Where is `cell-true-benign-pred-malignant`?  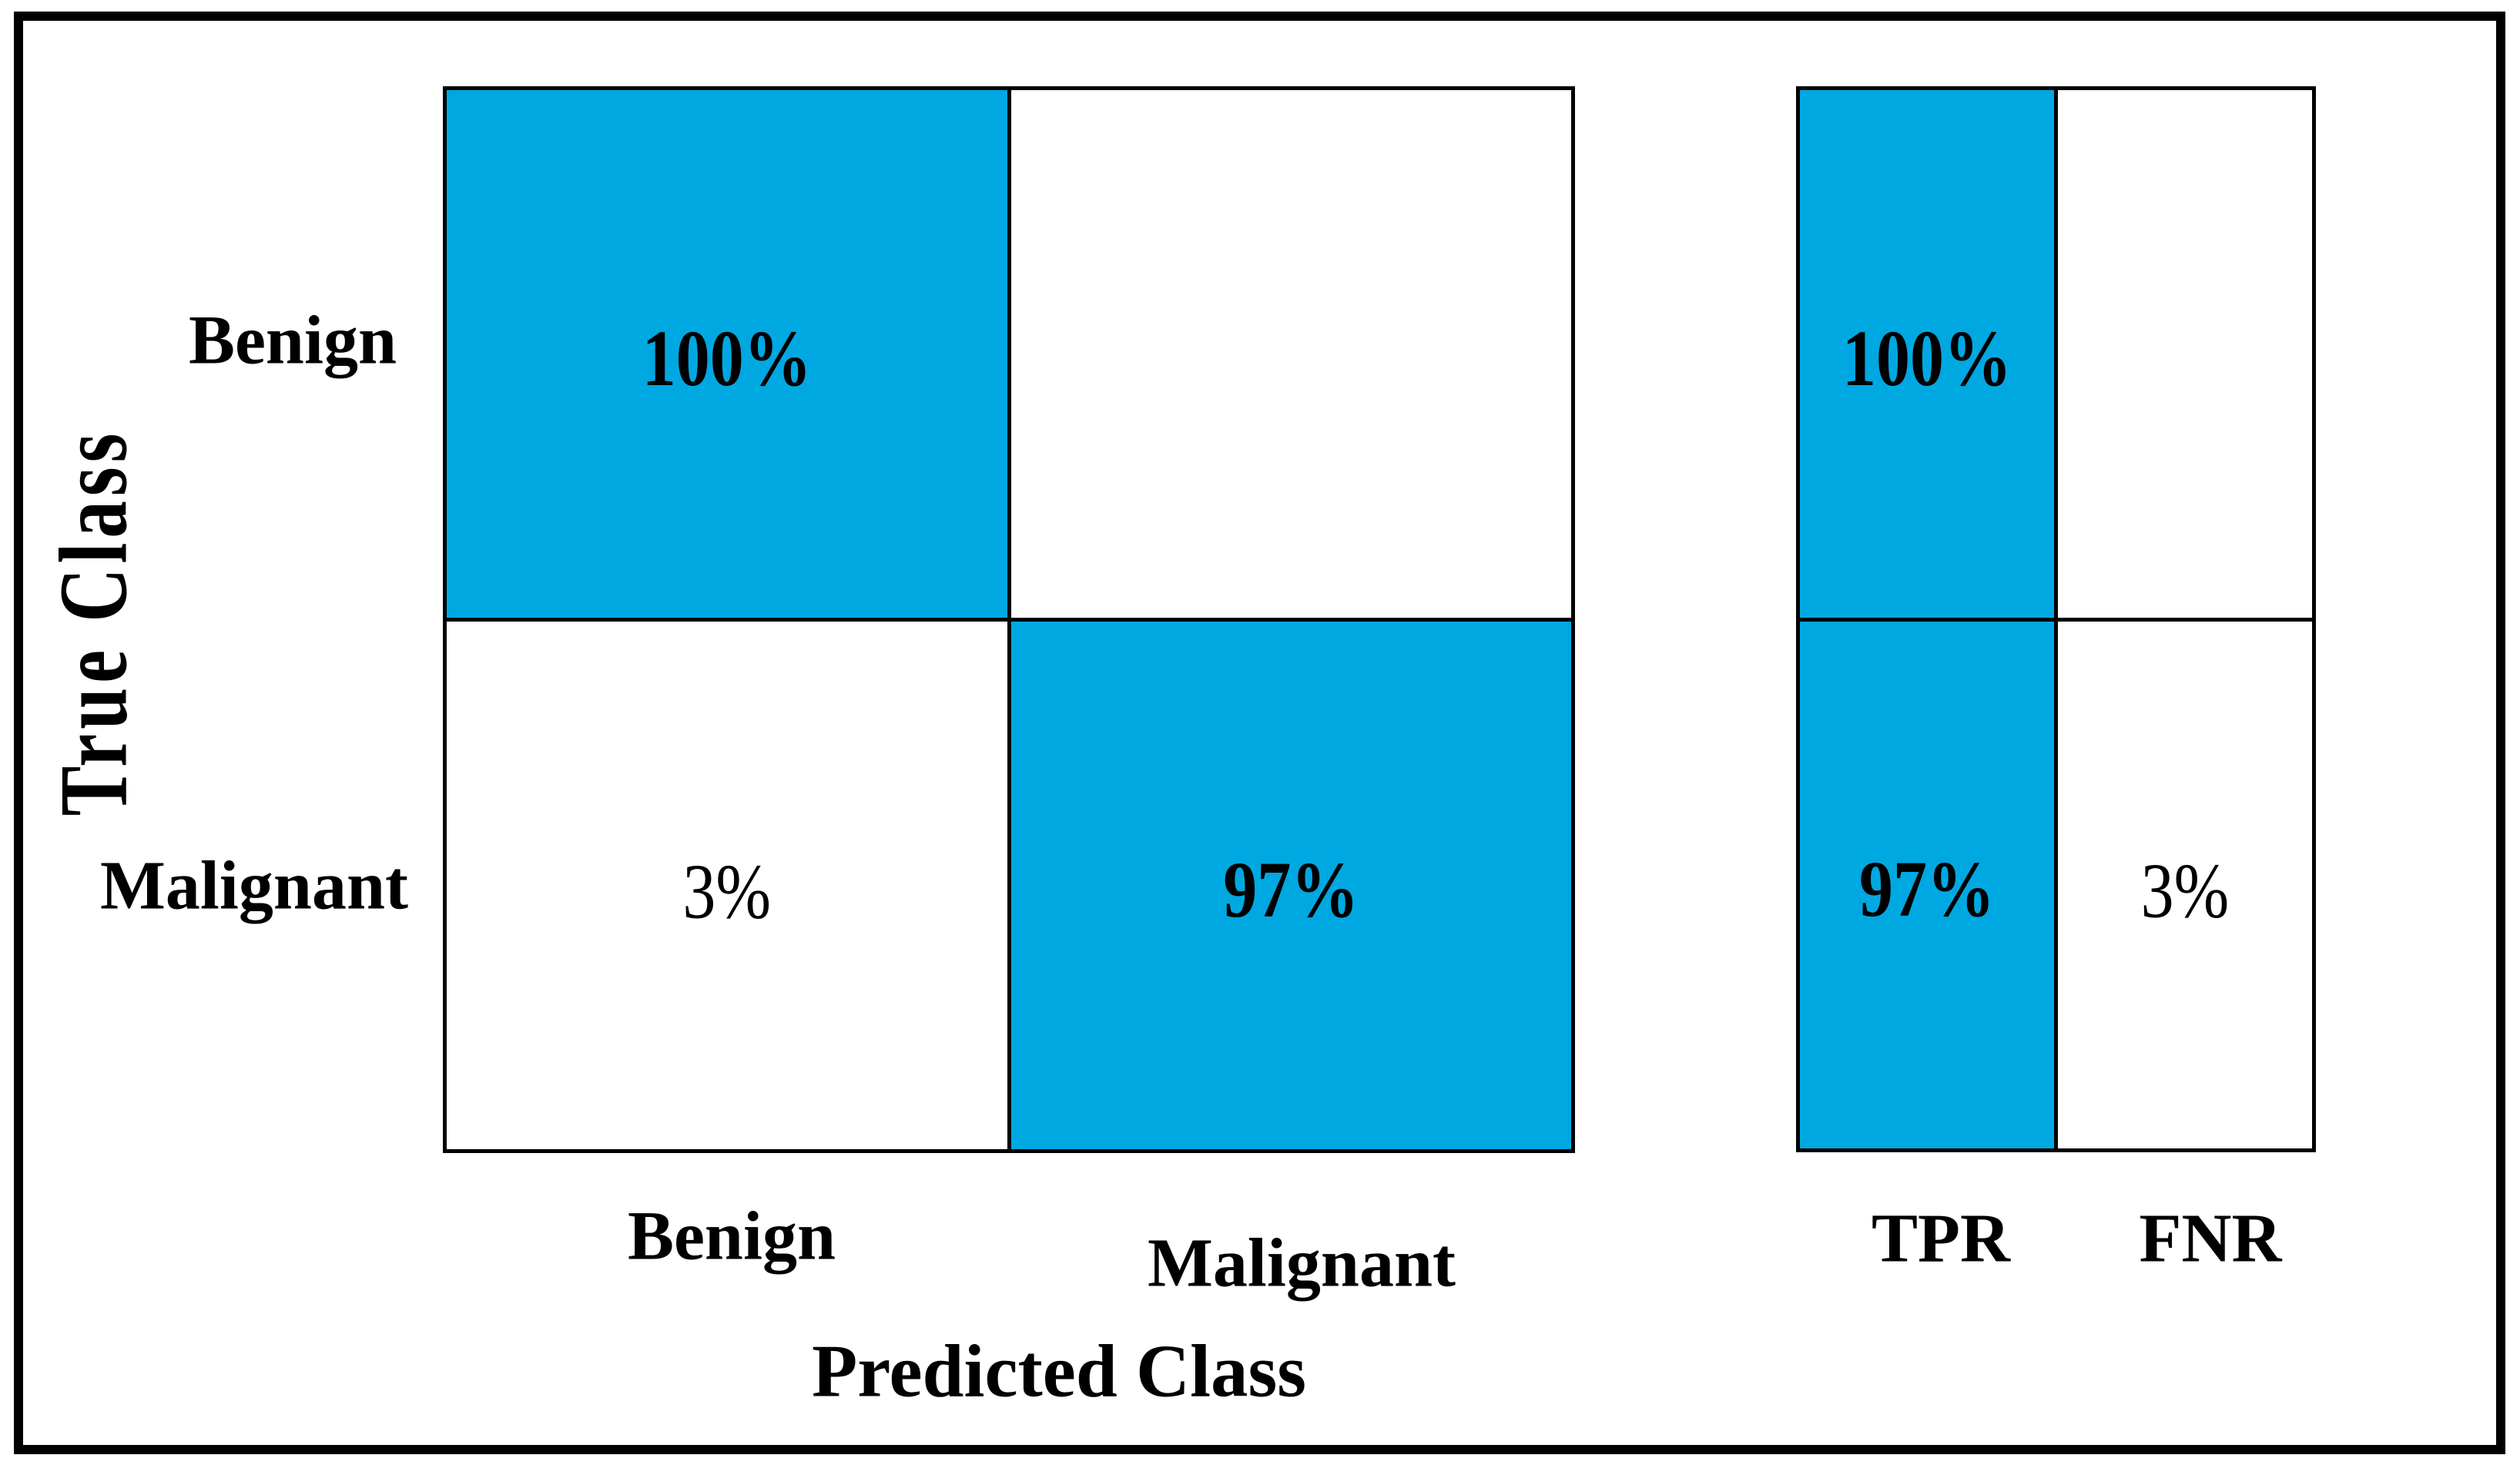
cell-true-benign-pred-malignant is located at coordinates (1291, 354).